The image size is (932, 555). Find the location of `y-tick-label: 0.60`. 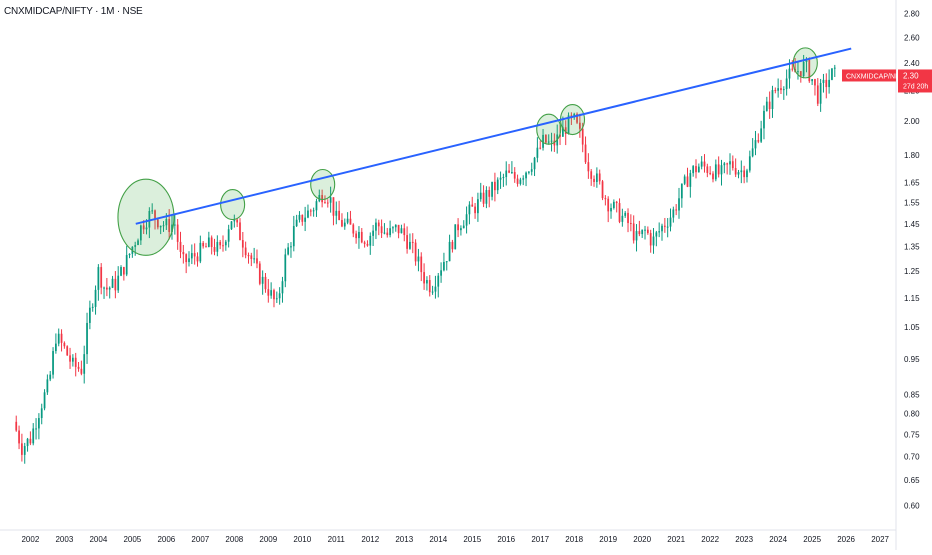

y-tick-label: 0.60 is located at coordinates (912, 506).